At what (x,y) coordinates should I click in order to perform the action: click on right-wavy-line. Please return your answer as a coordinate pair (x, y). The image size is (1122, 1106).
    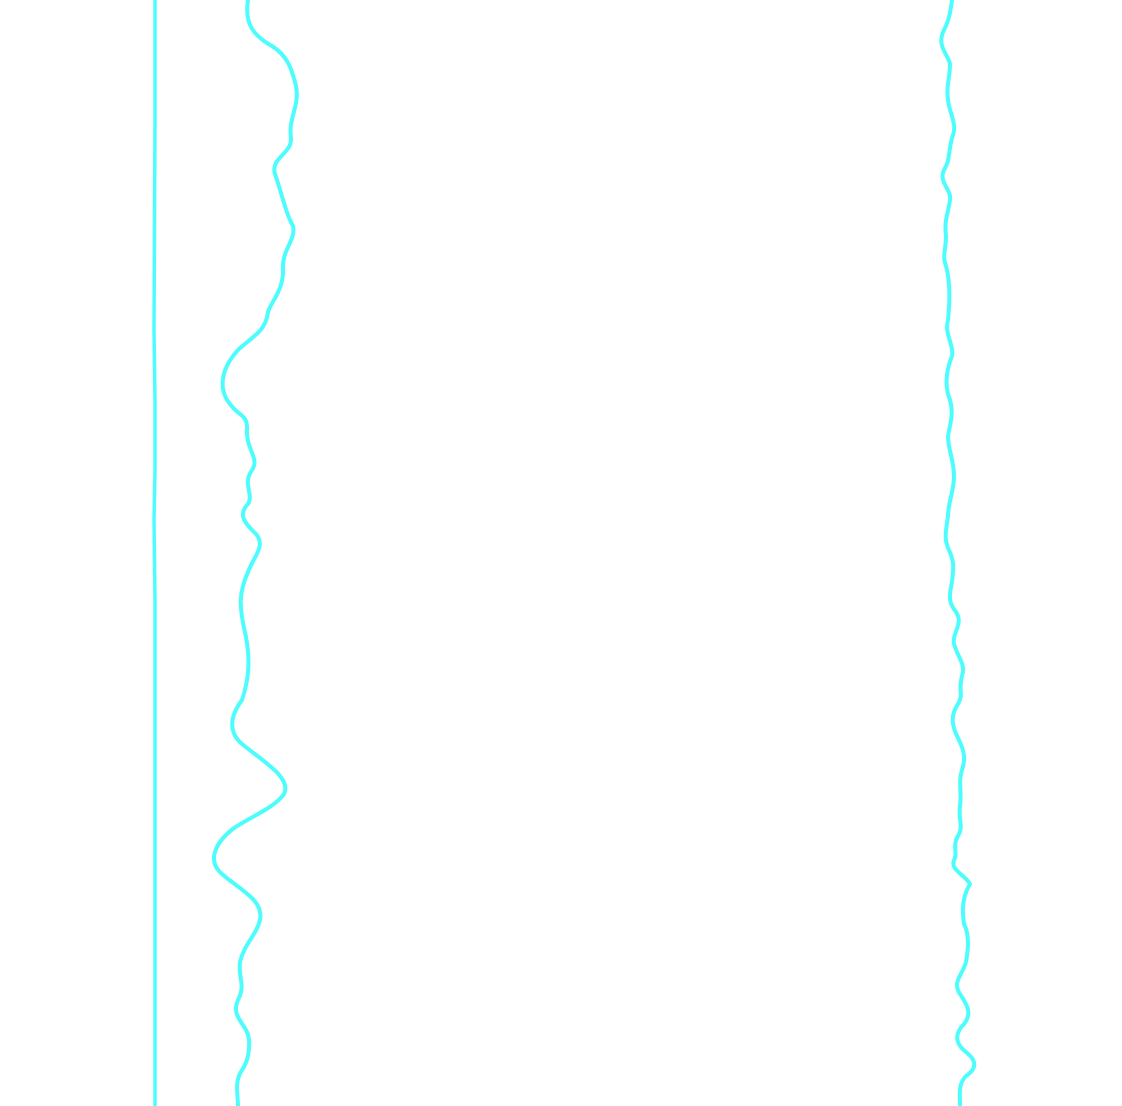
    Looking at the image, I should click on (958, 553).